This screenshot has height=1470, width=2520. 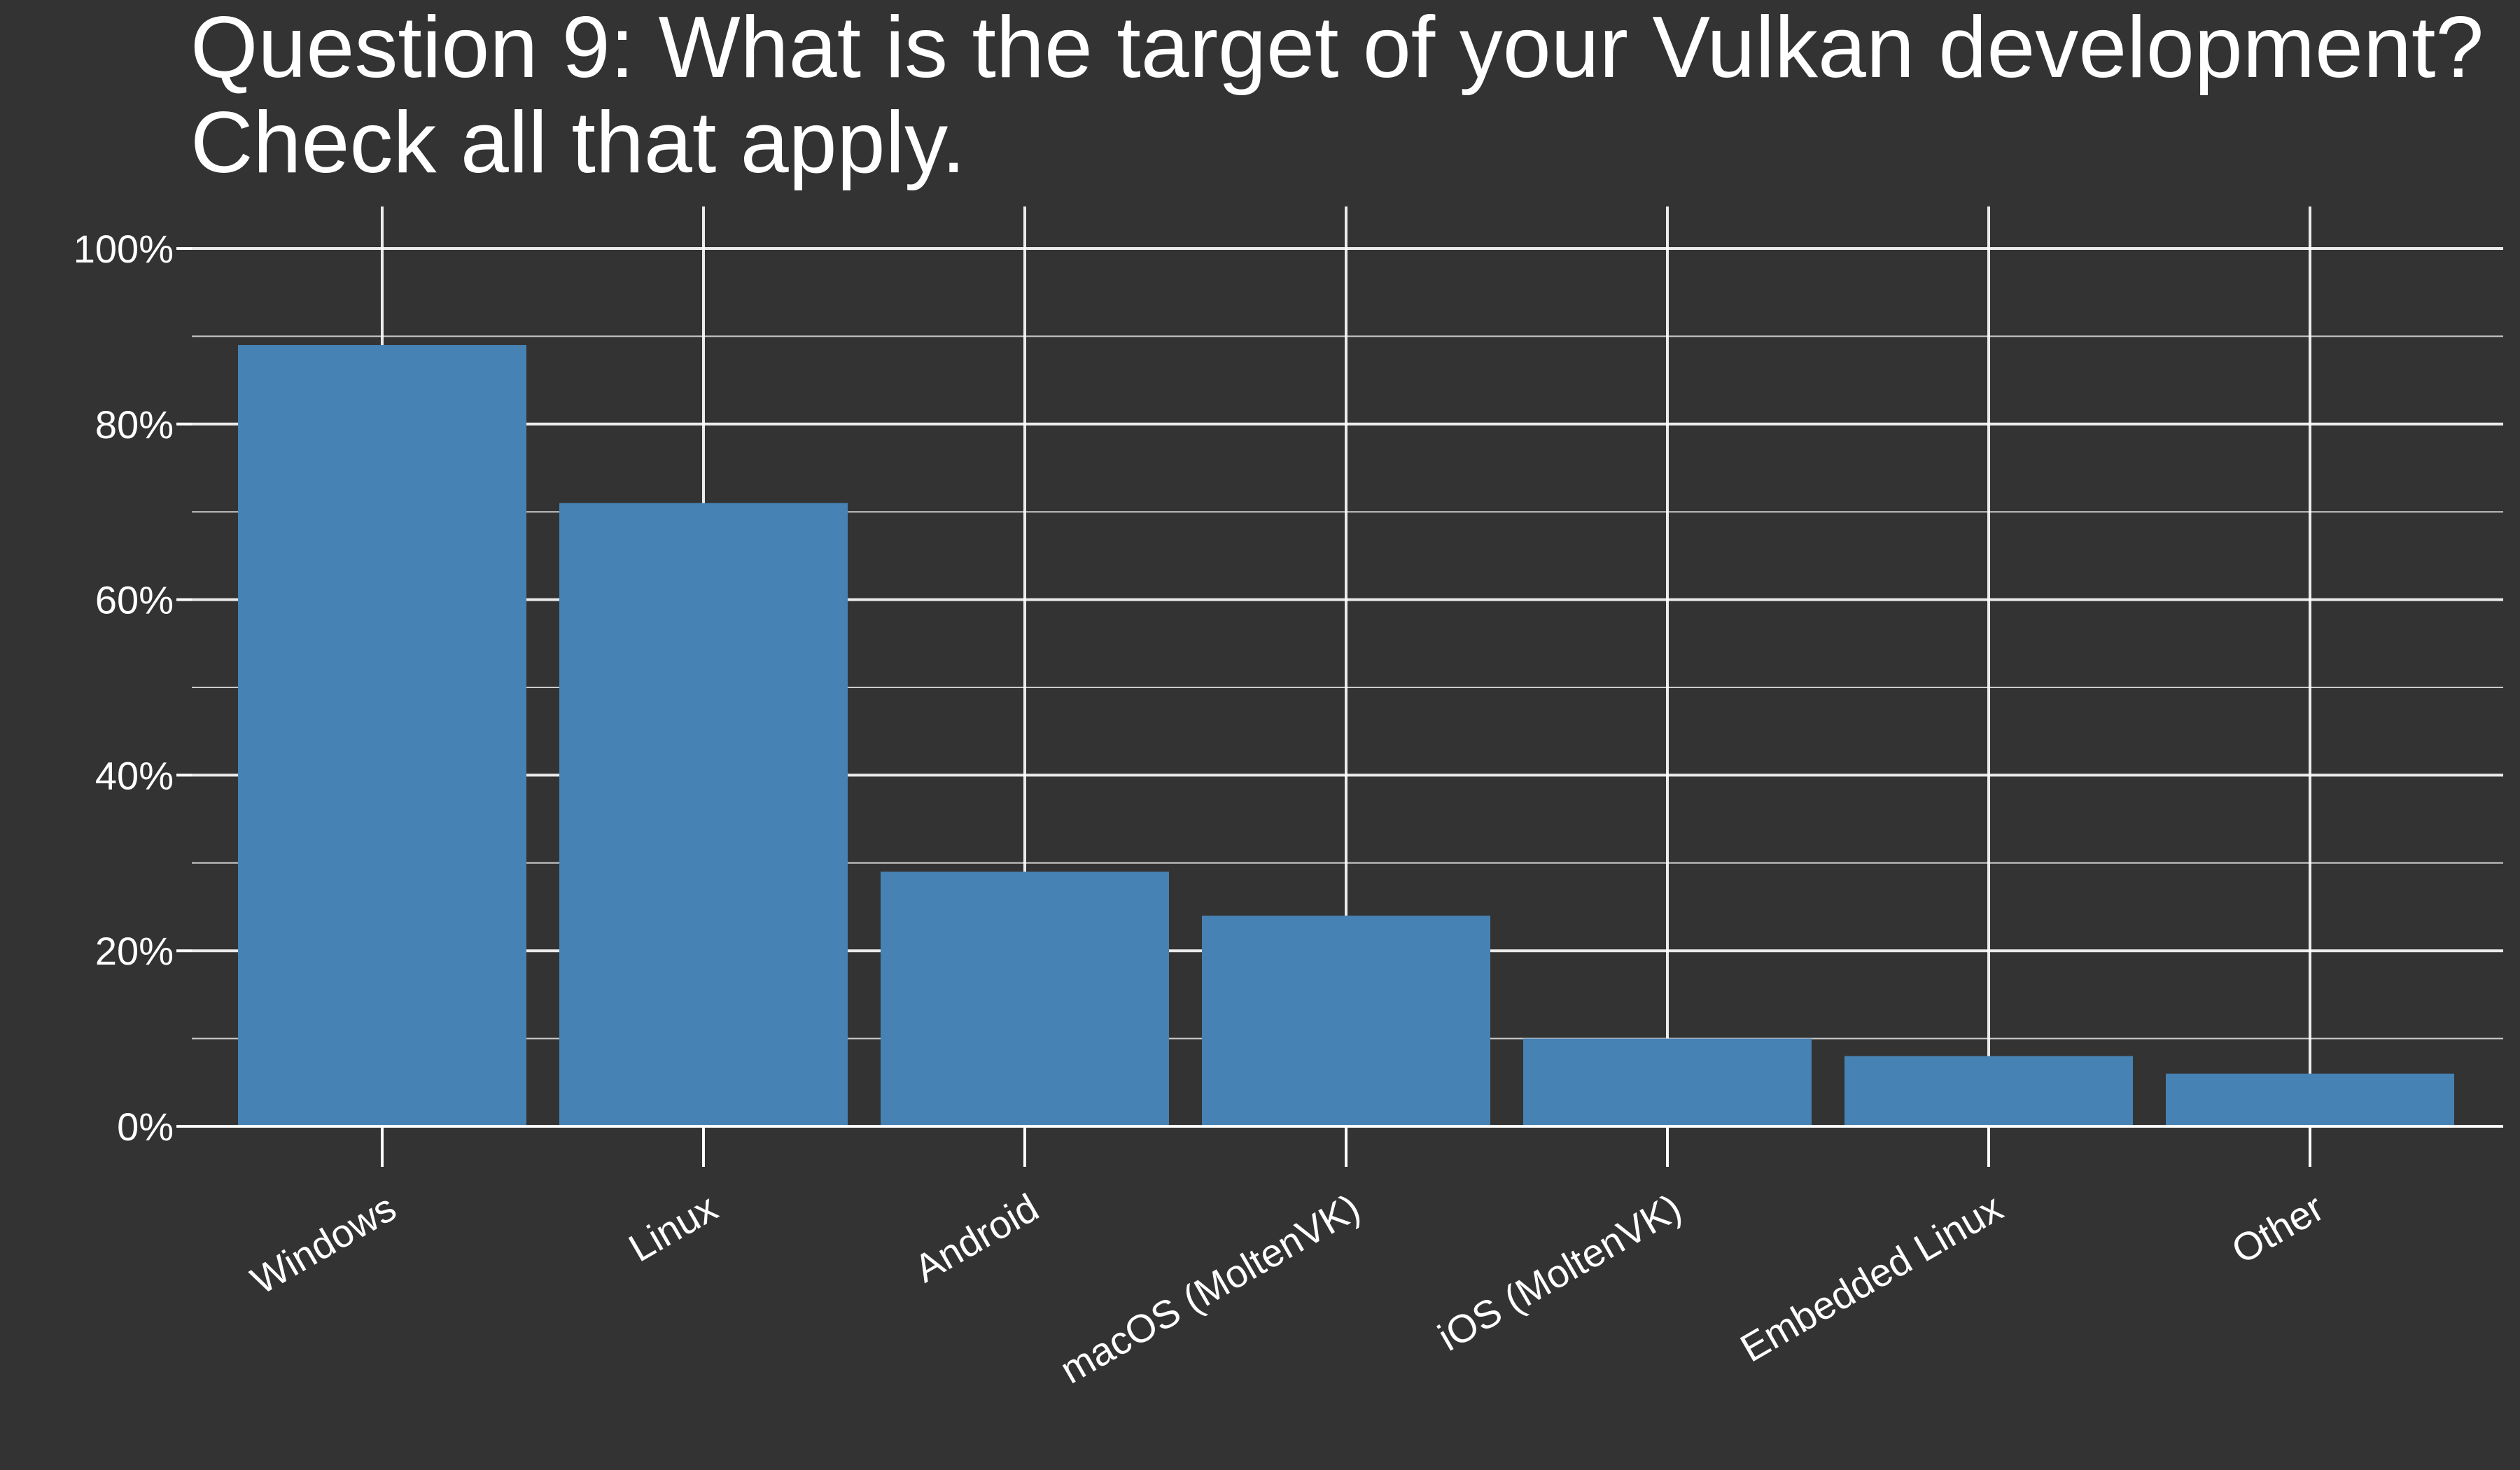 What do you see at coordinates (1025, 999) in the screenshot?
I see `bar-android` at bounding box center [1025, 999].